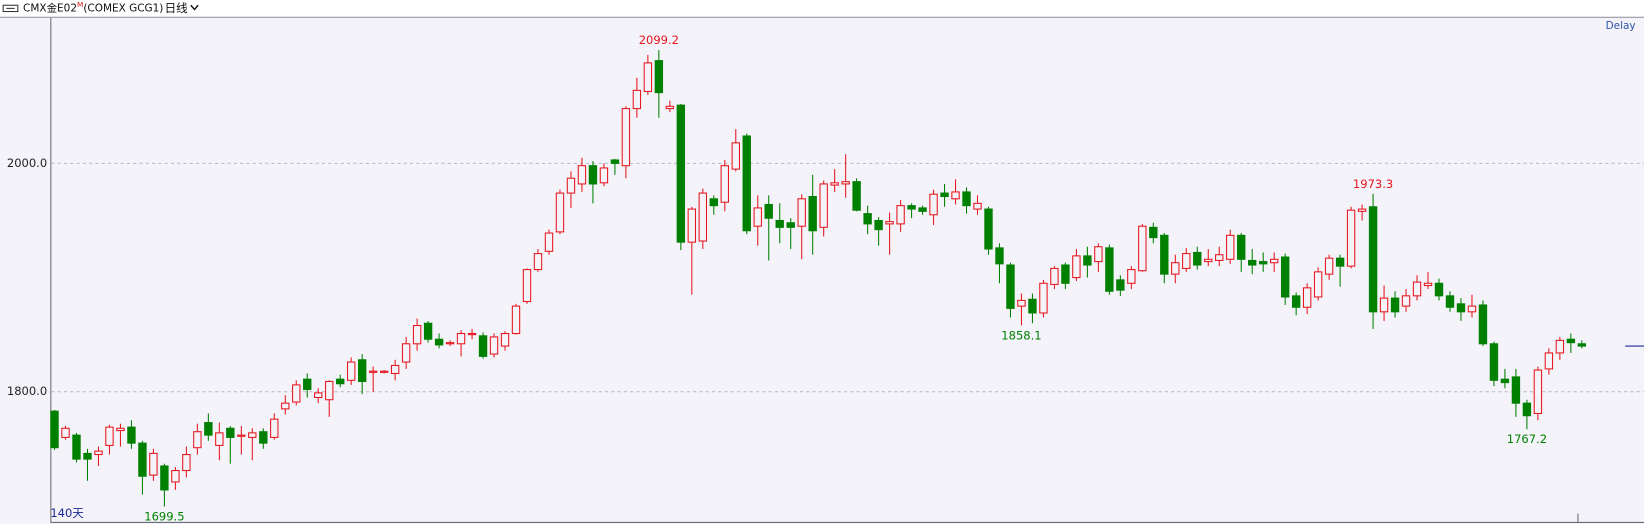 The height and width of the screenshot is (524, 1644). Describe the element at coordinates (1527, 439) in the screenshot. I see `low-annotation: 1767.2` at that location.